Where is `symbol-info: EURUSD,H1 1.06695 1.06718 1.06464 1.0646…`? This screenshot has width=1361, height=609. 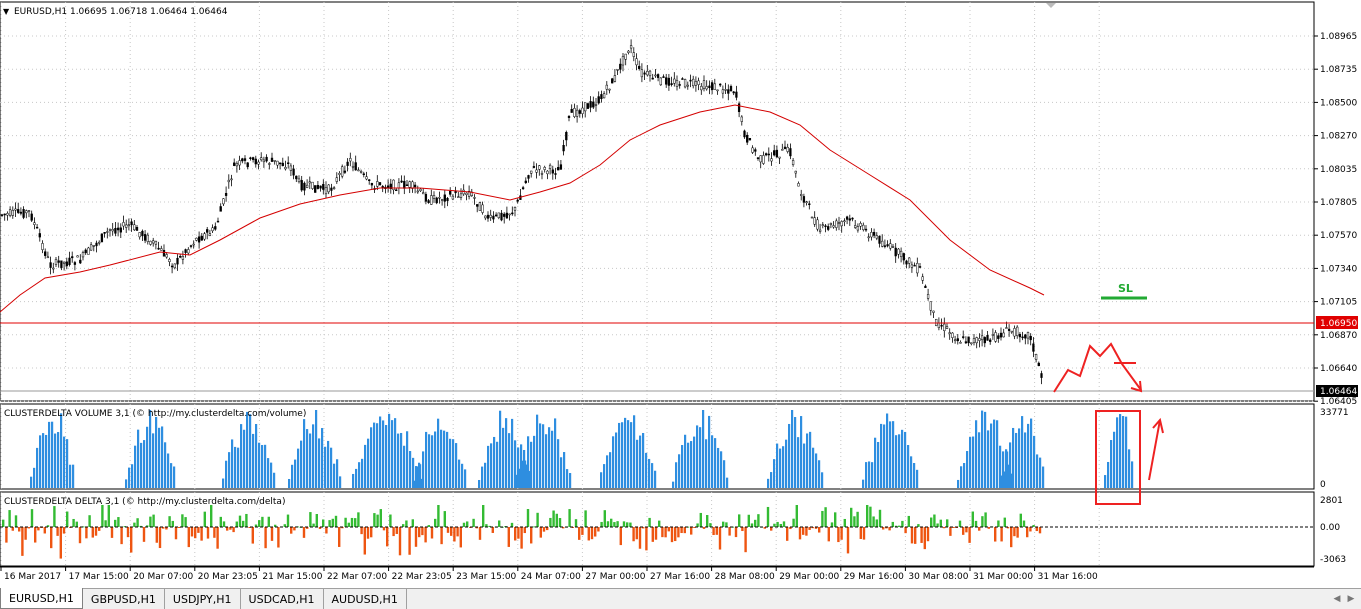 symbol-info: EURUSD,H1 1.06695 1.06718 1.06464 1.0646… is located at coordinates (121, 12).